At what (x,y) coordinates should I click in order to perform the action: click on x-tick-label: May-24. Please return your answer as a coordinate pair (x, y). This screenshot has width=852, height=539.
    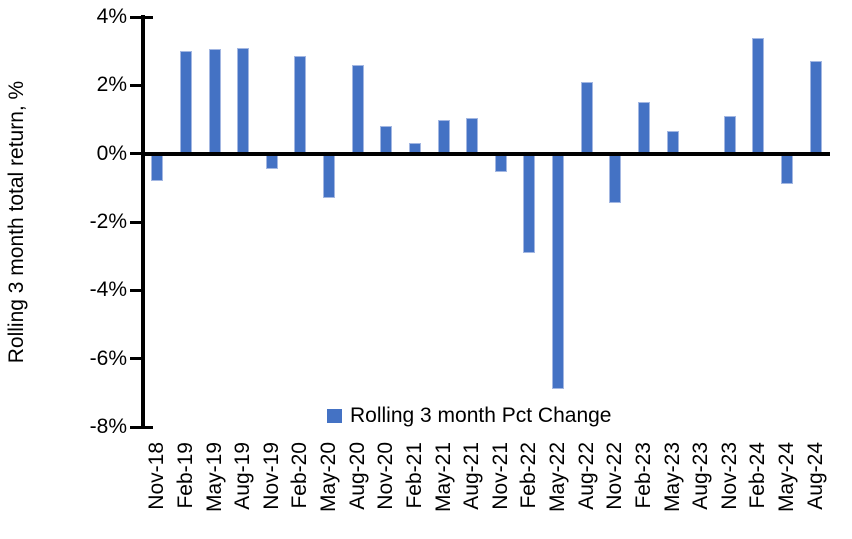
    Looking at the image, I should click on (787, 477).